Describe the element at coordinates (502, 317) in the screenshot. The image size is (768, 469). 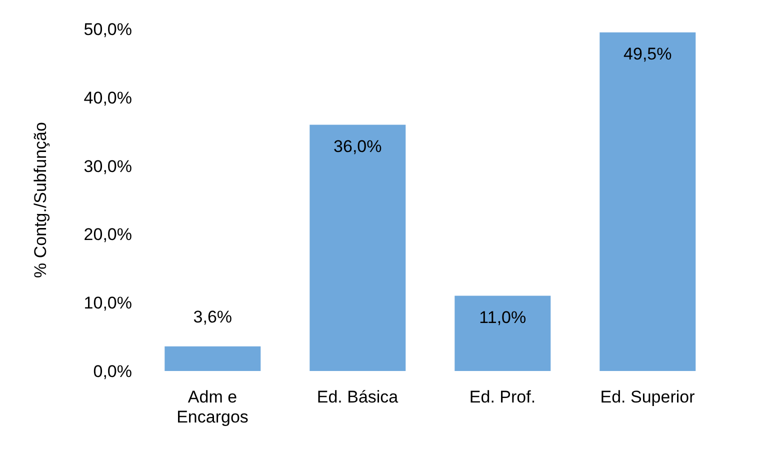
I see `data-label: 11,0%` at that location.